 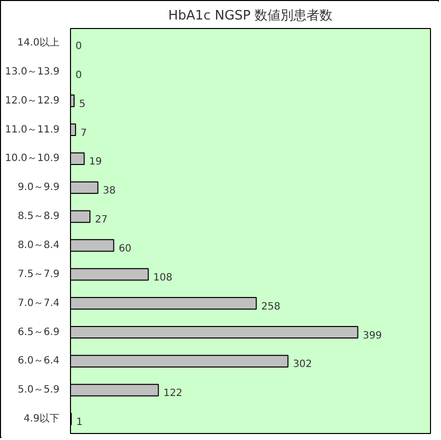 I want to click on data-label: 5, so click(x=82, y=104).